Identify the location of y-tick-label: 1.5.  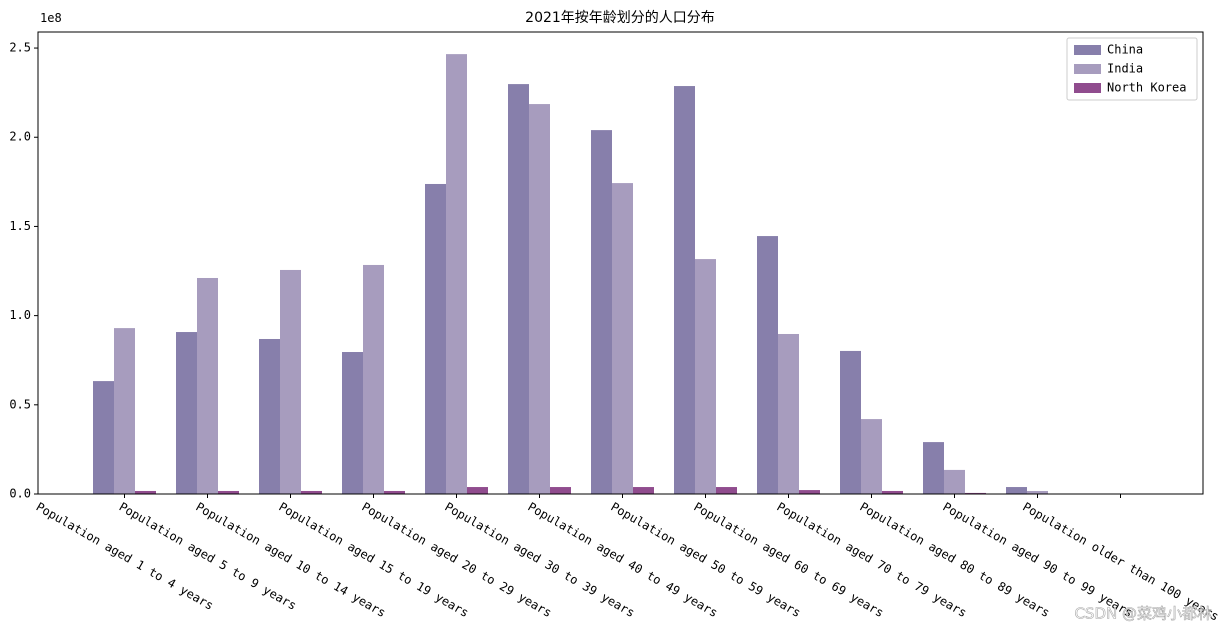
(20, 226).